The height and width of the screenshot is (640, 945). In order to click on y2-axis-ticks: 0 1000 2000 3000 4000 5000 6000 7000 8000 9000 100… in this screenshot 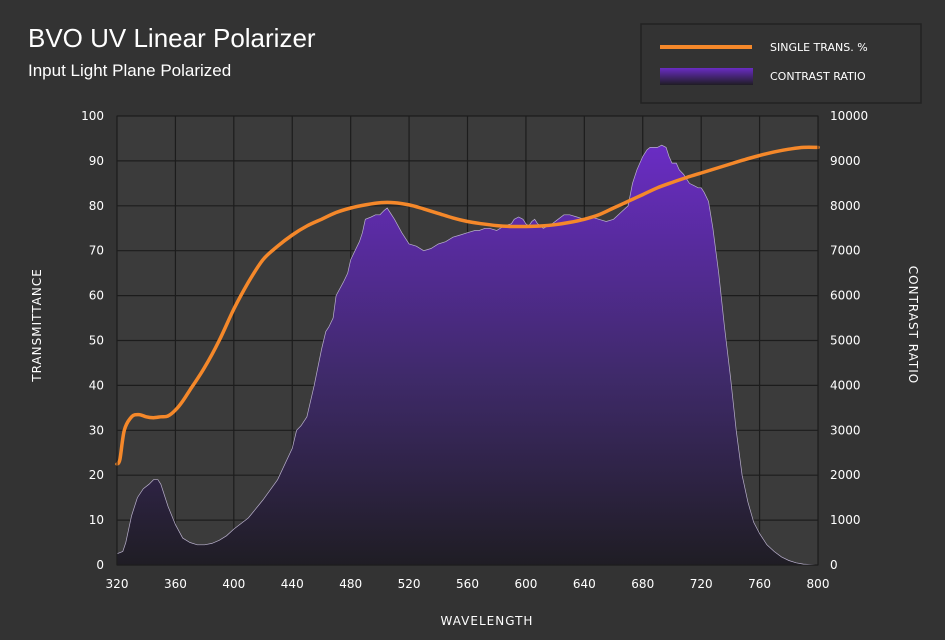, I will do `click(849, 340)`.